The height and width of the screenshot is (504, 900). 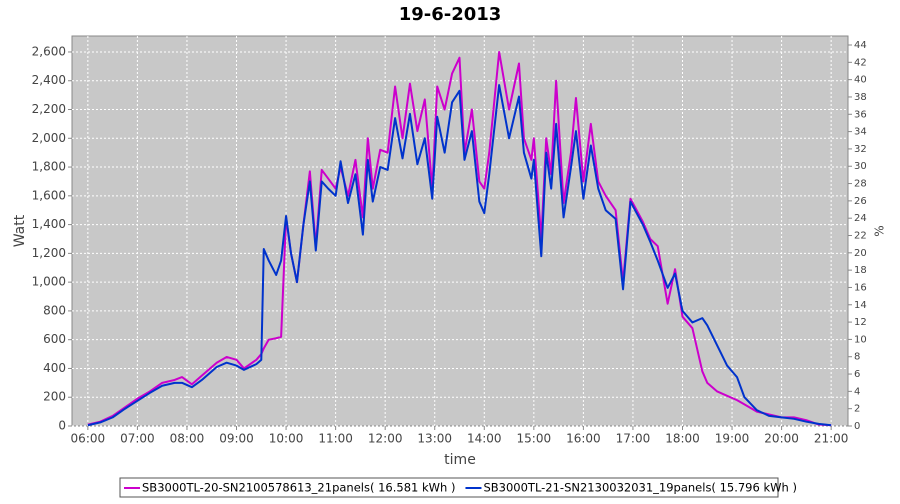 What do you see at coordinates (860, 201) in the screenshot?
I see `y2-tick-label: 26` at bounding box center [860, 201].